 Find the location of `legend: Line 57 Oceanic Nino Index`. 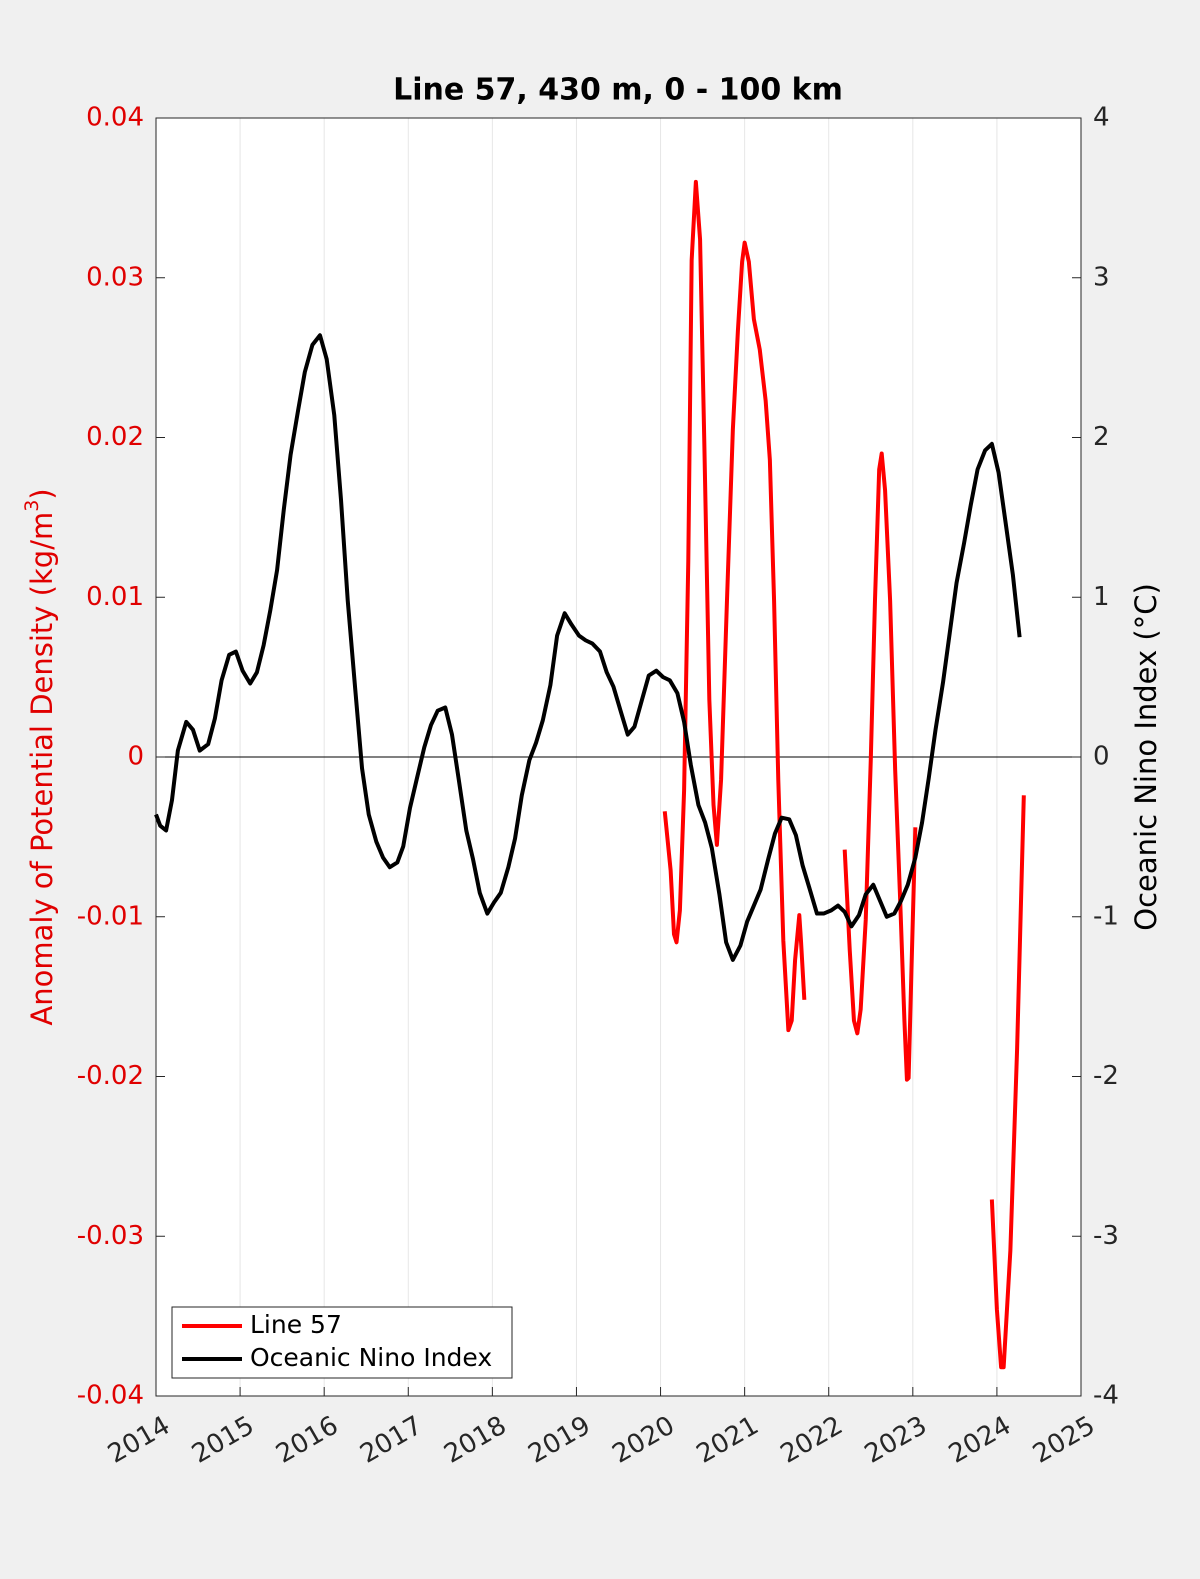

legend: Line 57 Oceanic Nino Index is located at coordinates (342, 1342).